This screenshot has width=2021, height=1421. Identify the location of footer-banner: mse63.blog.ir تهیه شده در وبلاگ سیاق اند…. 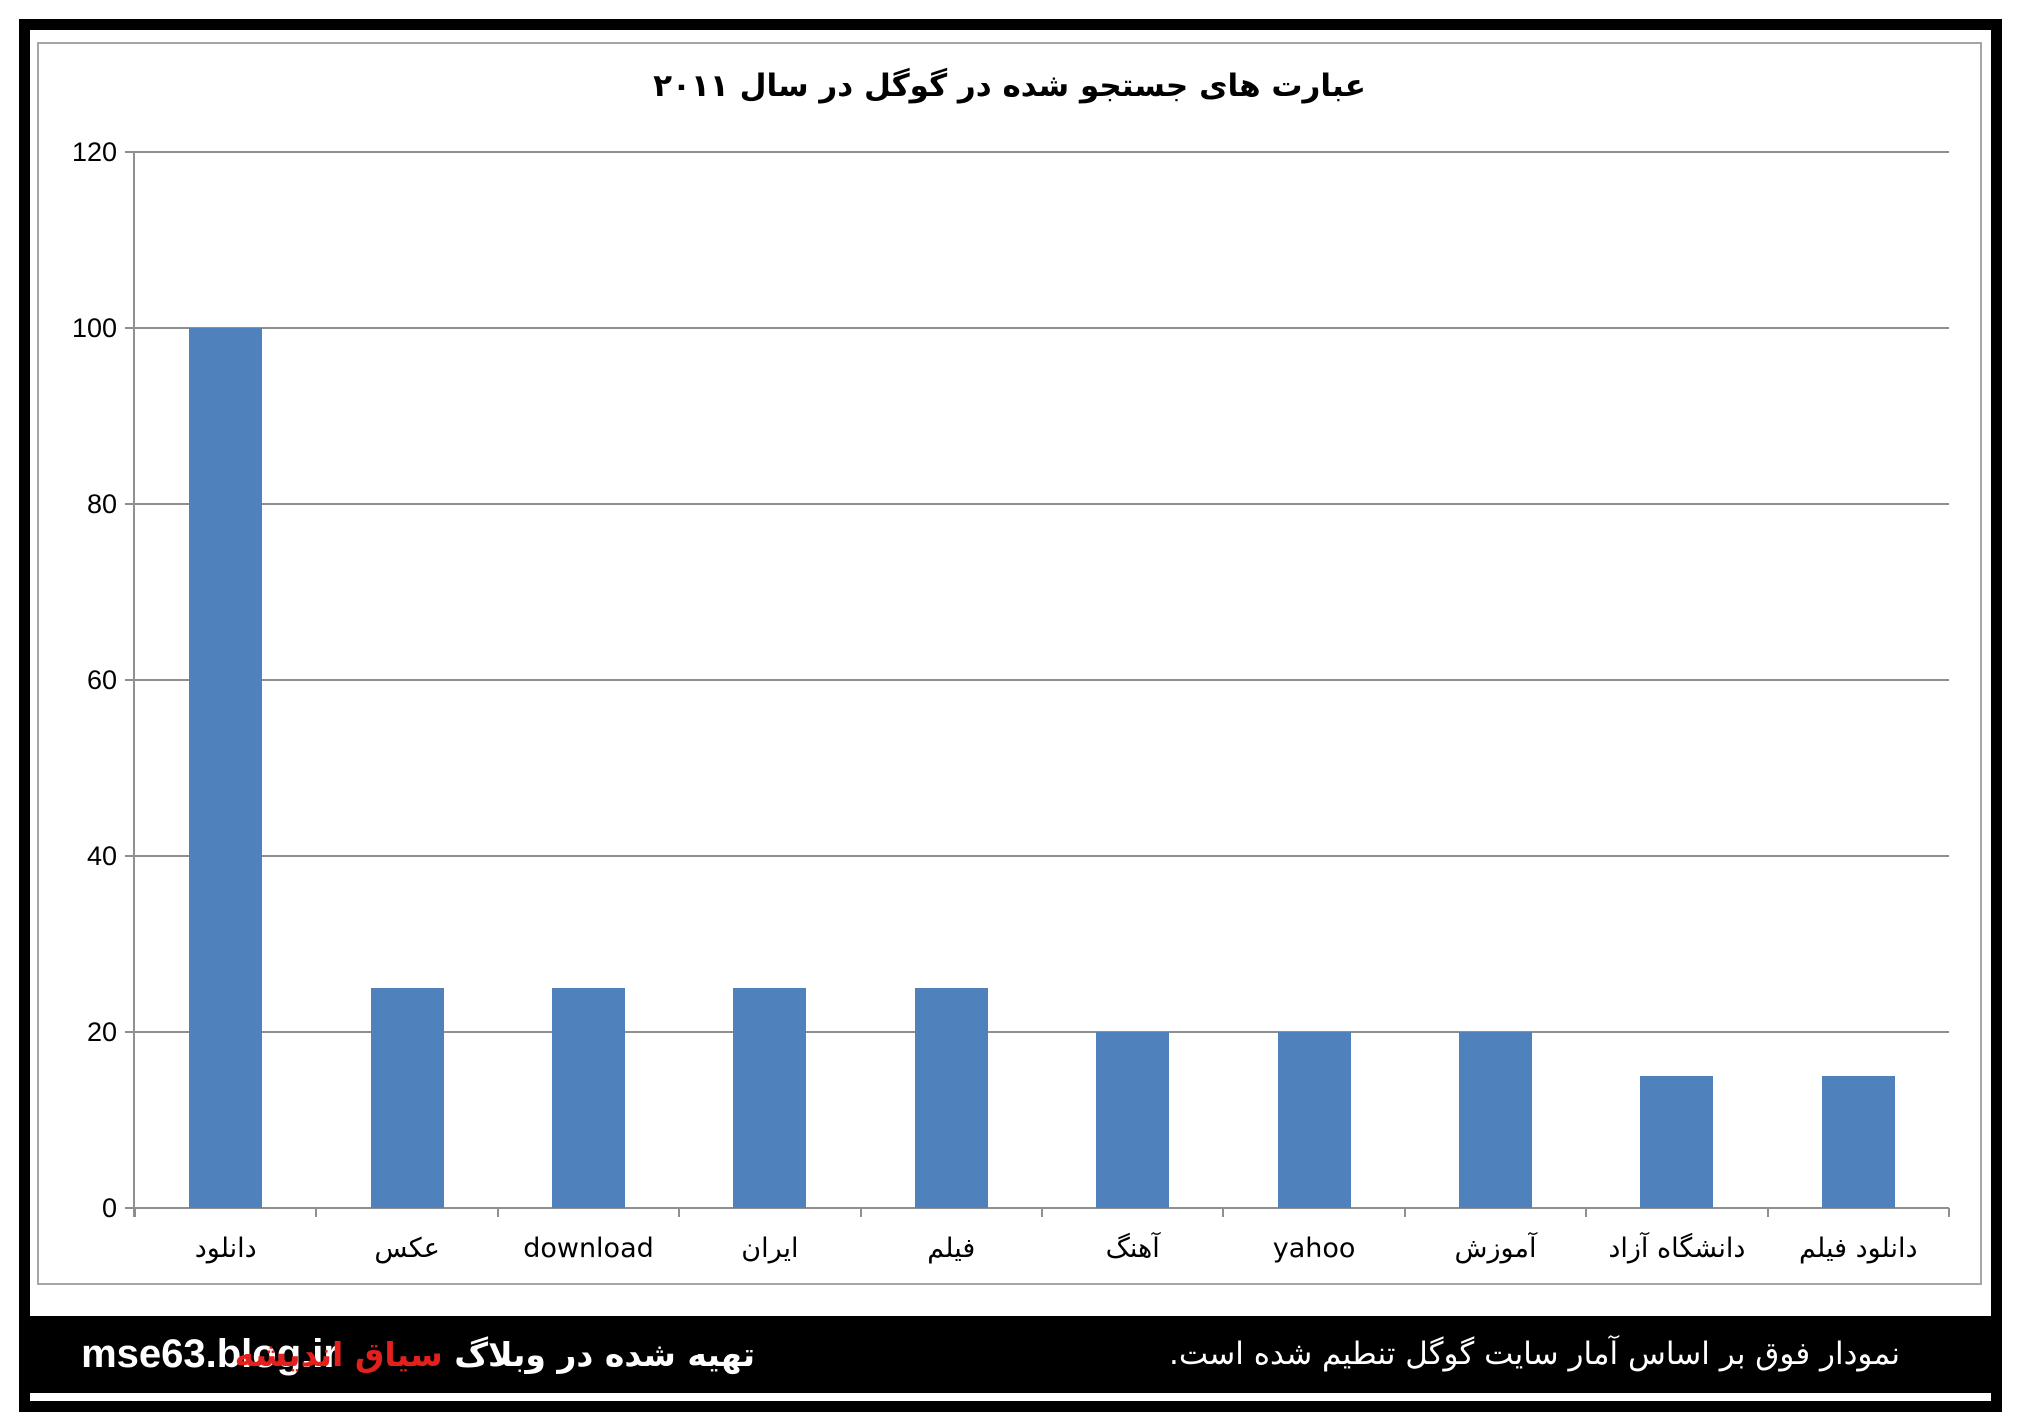
(1010, 1354).